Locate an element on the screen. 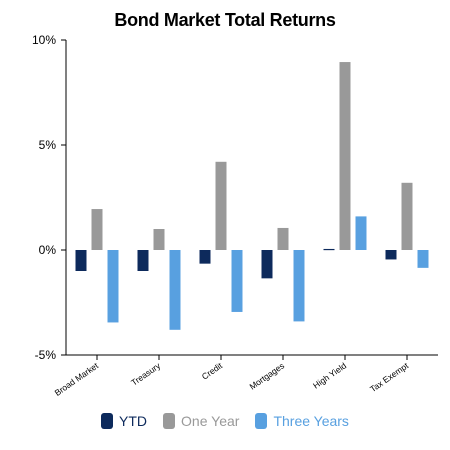  x-tick-label: Credit is located at coordinates (212, 371).